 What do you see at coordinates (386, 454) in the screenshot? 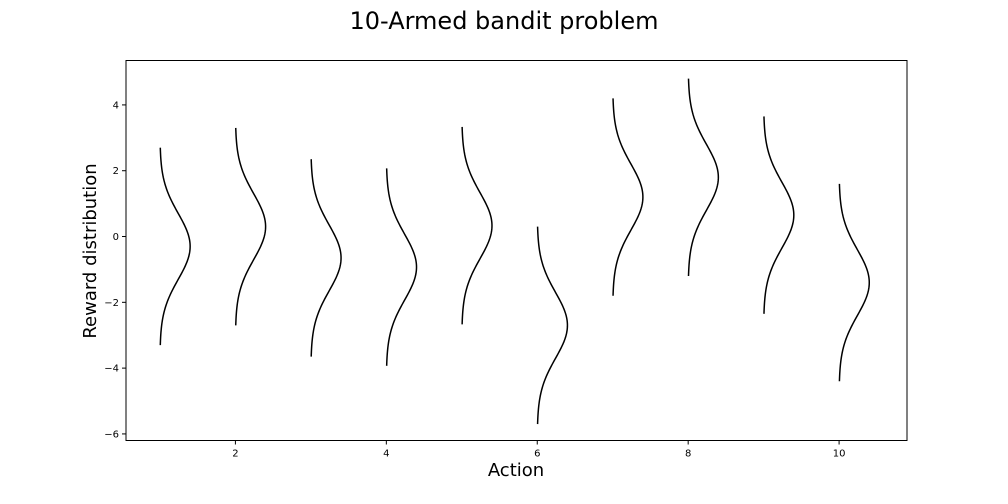
I see `x-tick-label-4: 4` at bounding box center [386, 454].